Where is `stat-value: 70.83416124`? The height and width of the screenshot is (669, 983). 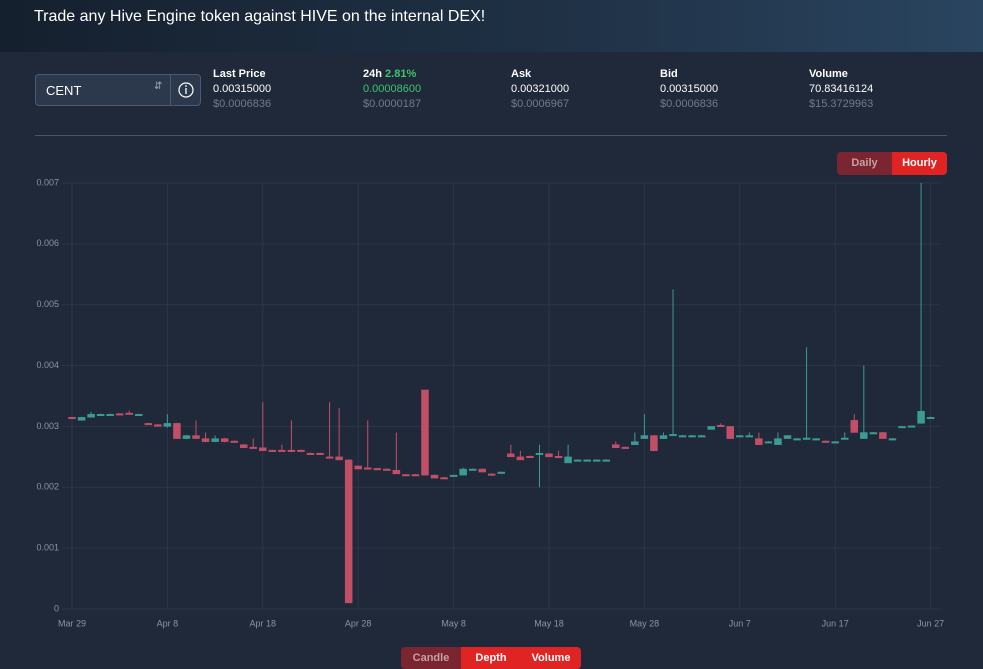 stat-value: 70.83416124 is located at coordinates (841, 89).